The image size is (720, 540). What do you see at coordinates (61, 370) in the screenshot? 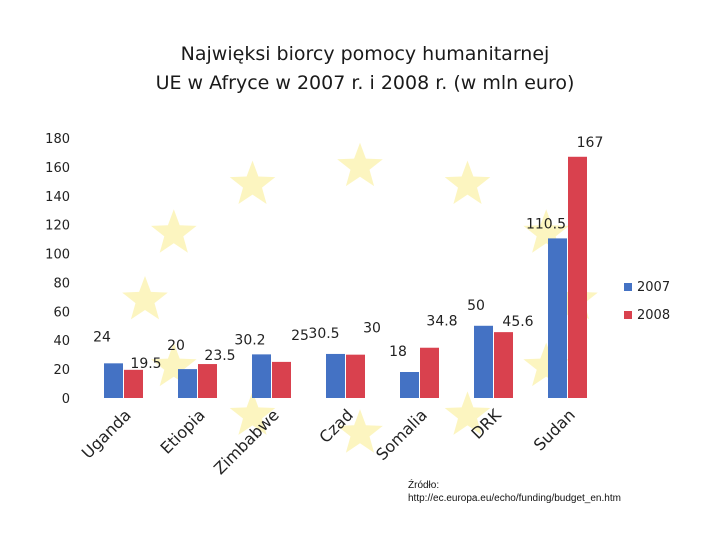
I see `y-tick-label: 20` at bounding box center [61, 370].